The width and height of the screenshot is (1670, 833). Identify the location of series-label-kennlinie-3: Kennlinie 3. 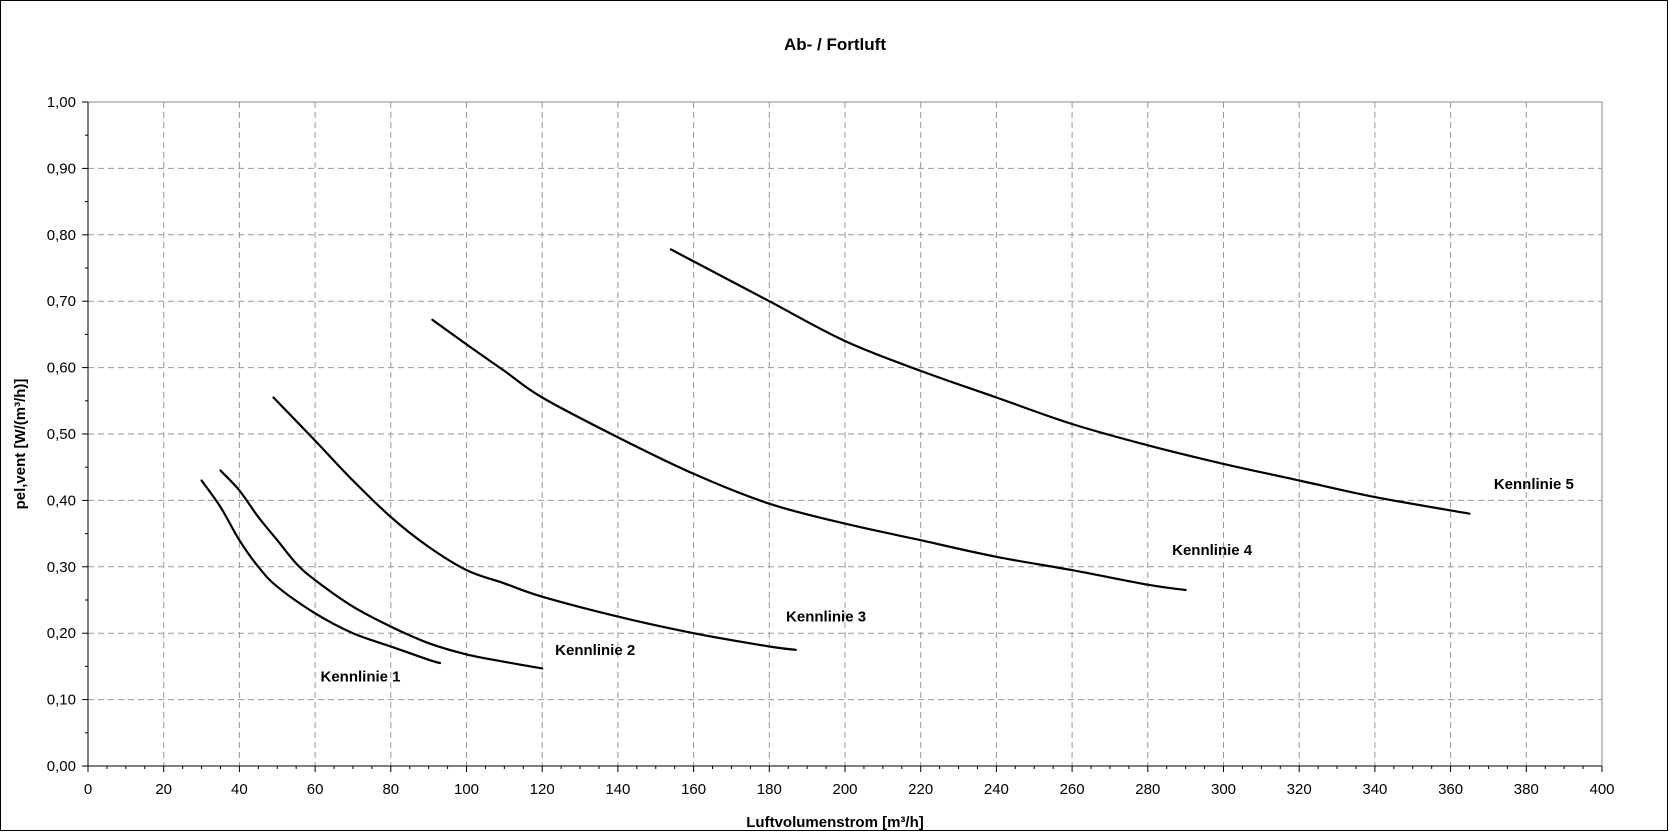
(826, 617).